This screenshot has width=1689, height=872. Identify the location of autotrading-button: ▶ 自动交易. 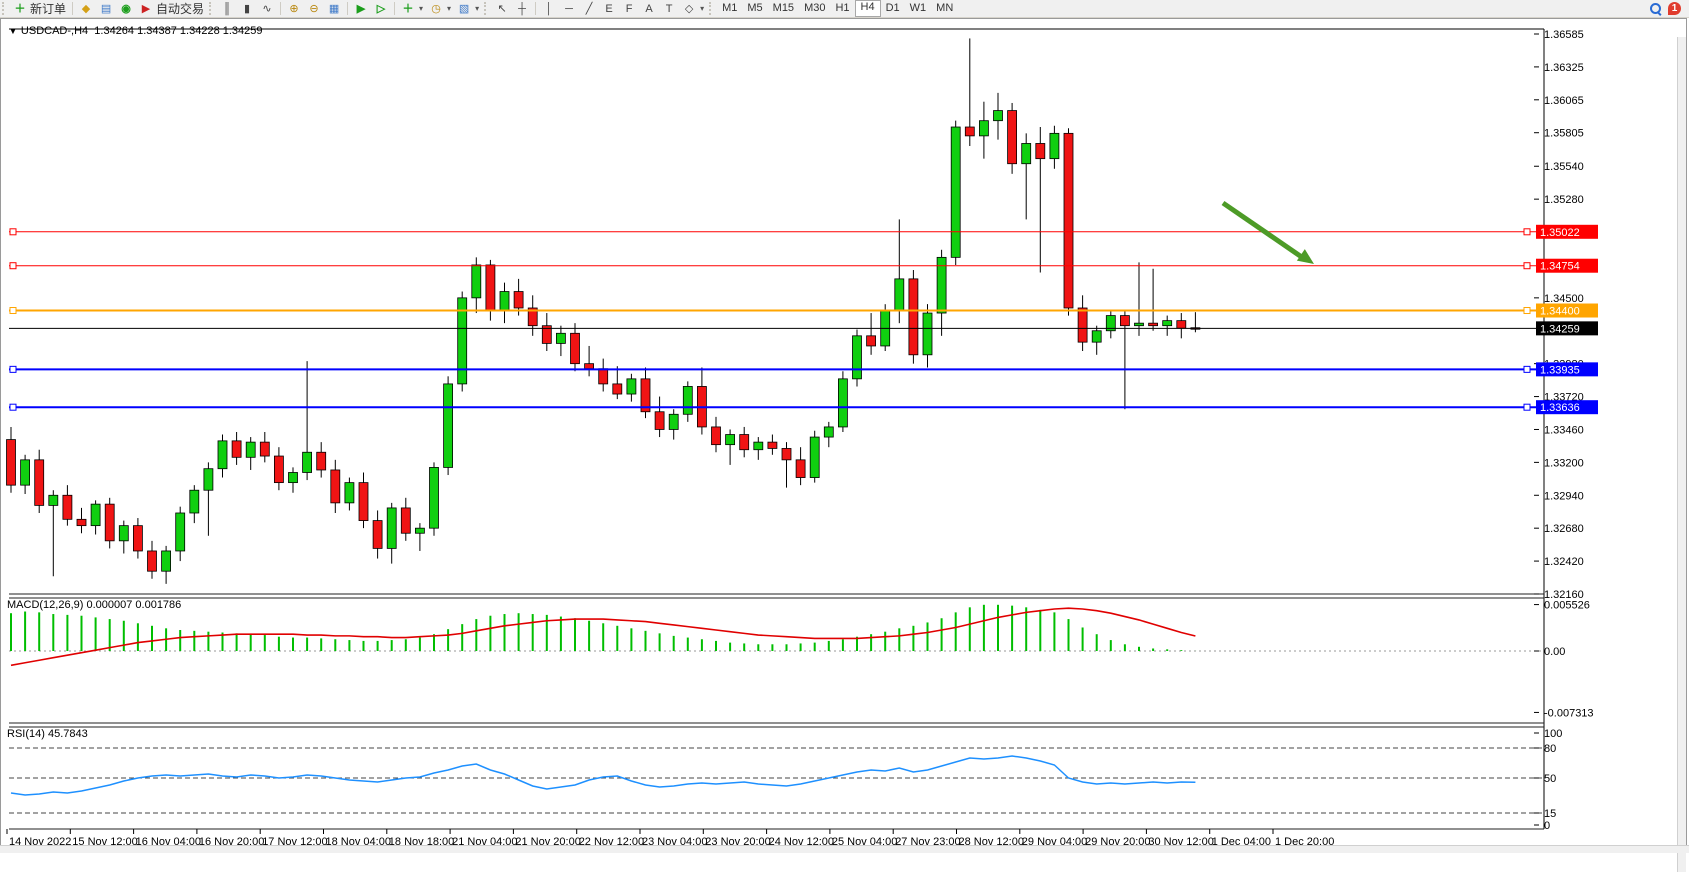
(171, 8).